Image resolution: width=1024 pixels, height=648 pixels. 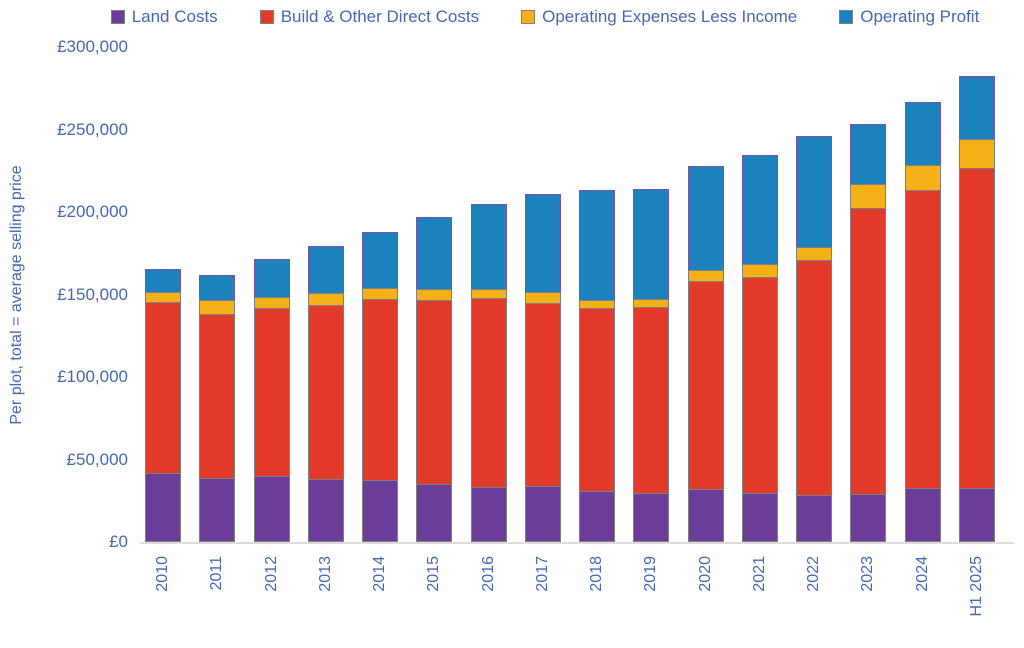 I want to click on y-tick-label: £150,000, so click(x=92, y=294).